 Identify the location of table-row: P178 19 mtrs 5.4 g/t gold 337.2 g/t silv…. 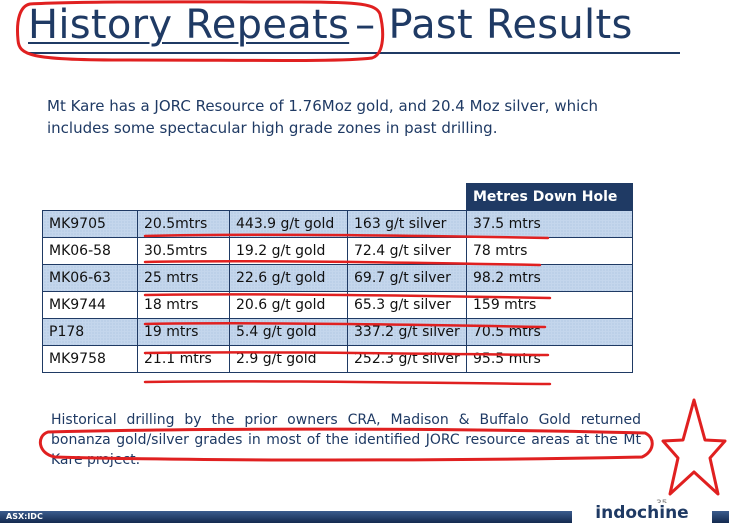
(337, 332).